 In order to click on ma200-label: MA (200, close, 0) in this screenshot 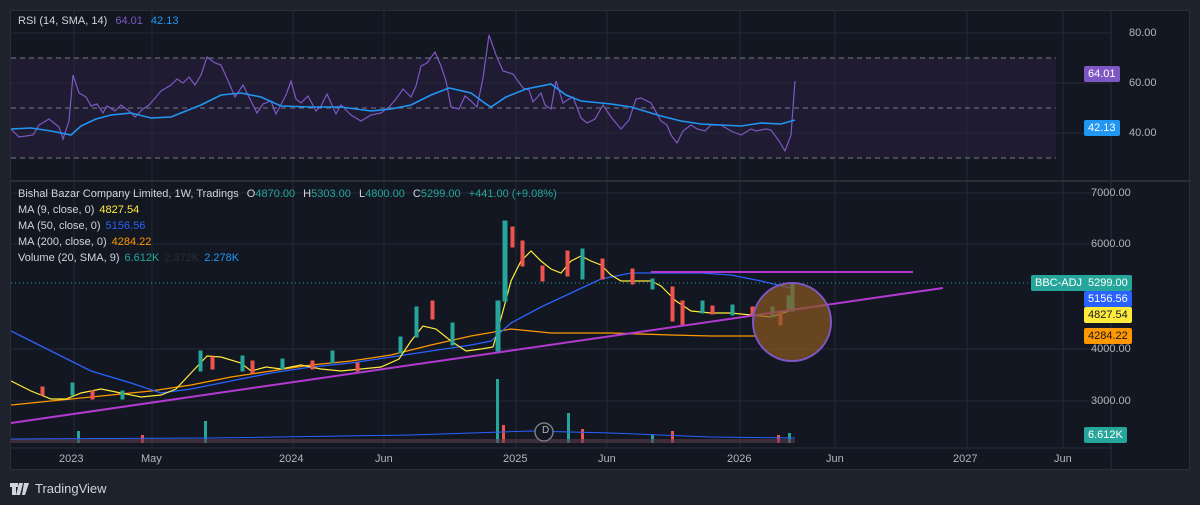, I will do `click(62, 242)`.